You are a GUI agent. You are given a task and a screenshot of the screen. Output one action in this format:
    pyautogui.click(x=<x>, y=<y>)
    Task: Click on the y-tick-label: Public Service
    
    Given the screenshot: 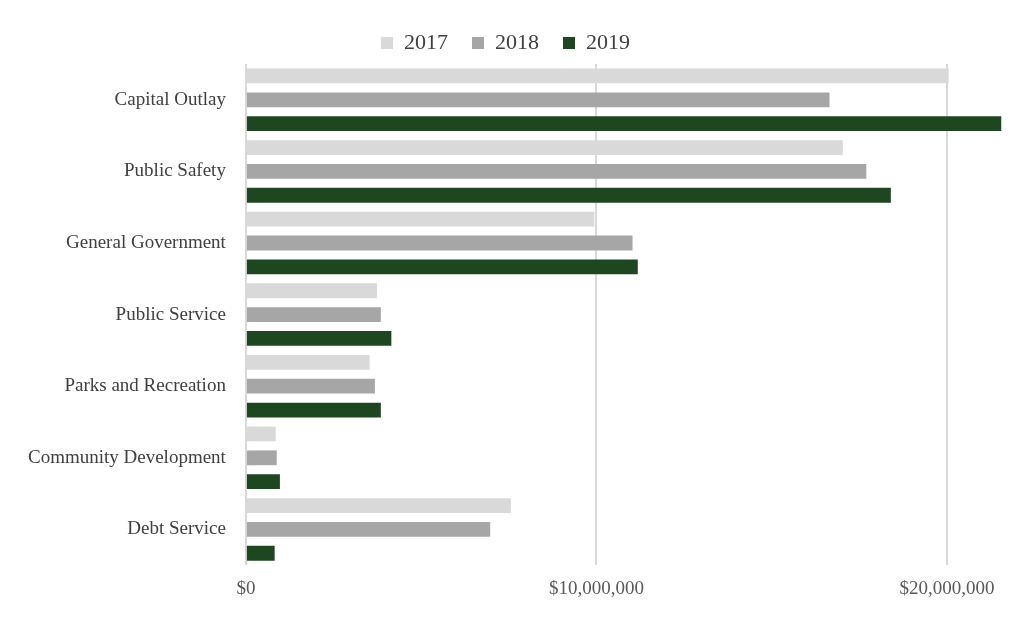 What is the action you would take?
    pyautogui.click(x=170, y=313)
    